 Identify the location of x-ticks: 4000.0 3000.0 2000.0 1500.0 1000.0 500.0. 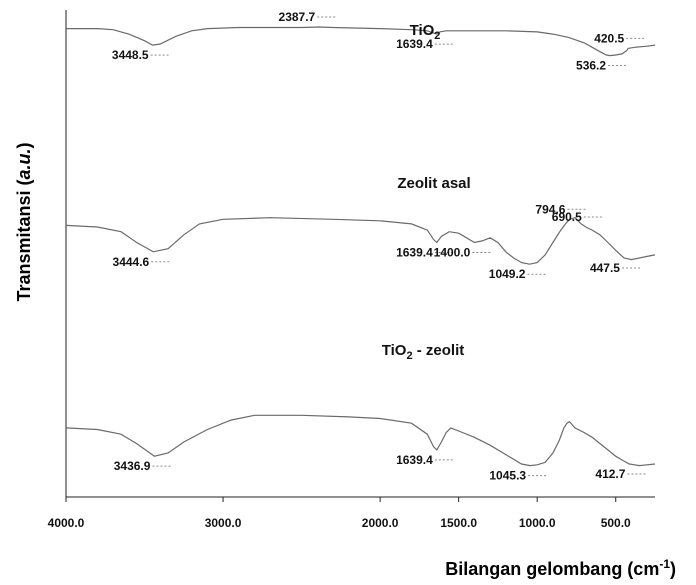
(339, 513).